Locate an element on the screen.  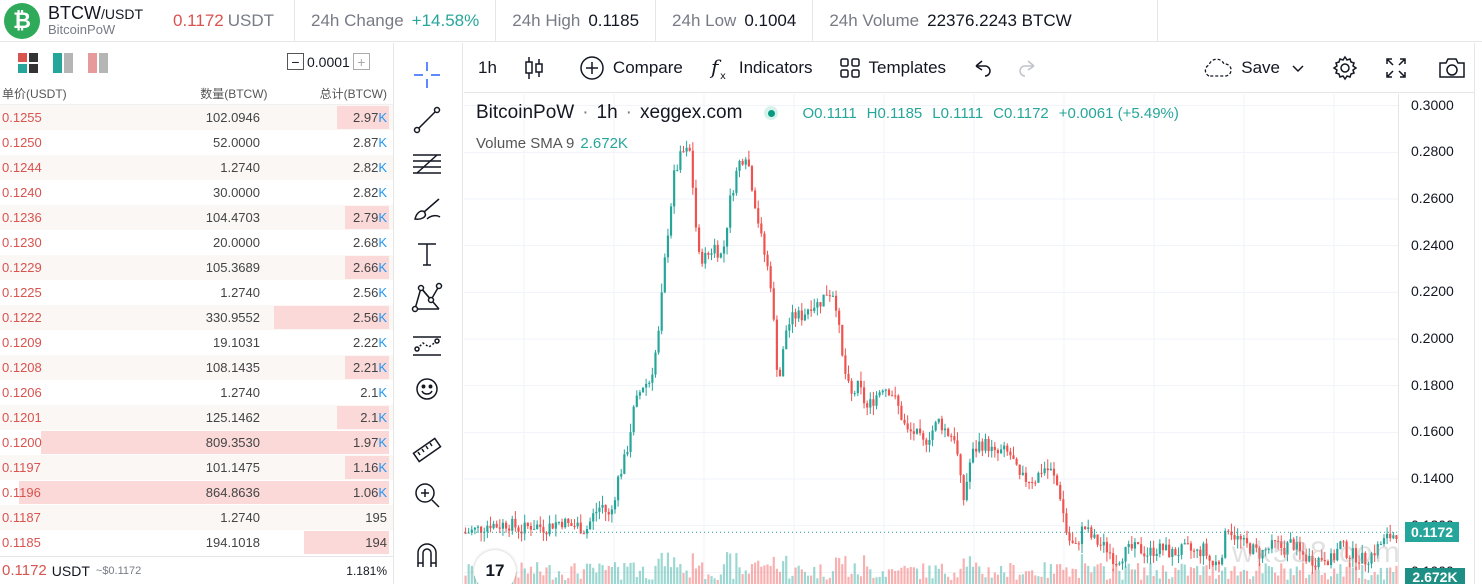
ask-row: 0.1196 864.8636 1.06K is located at coordinates (196, 492).